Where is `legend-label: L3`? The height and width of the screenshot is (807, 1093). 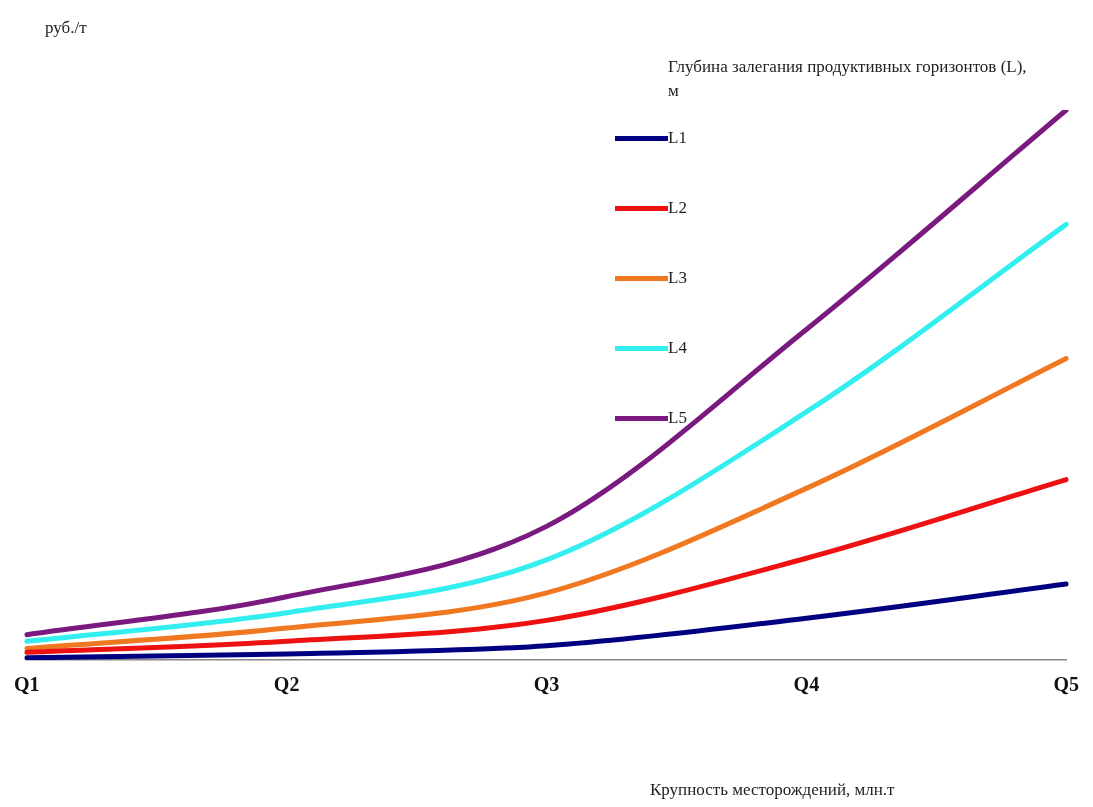
legend-label: L3 is located at coordinates (677, 278).